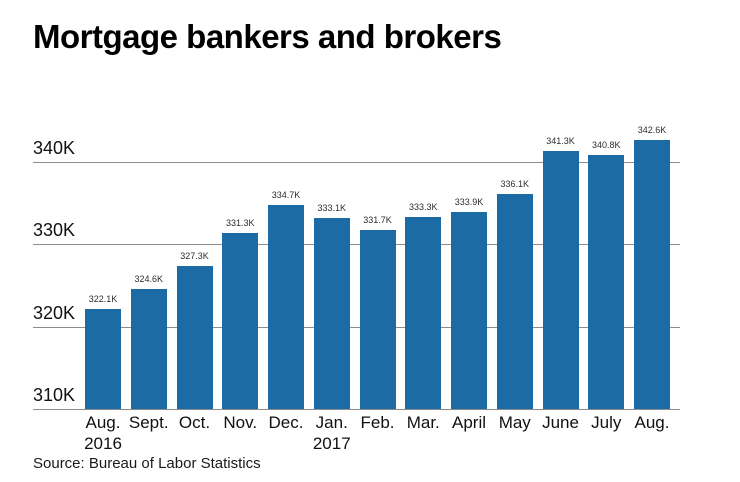 The width and height of the screenshot is (740, 482). I want to click on x-axis-tick-label: Dec., so click(286, 422).